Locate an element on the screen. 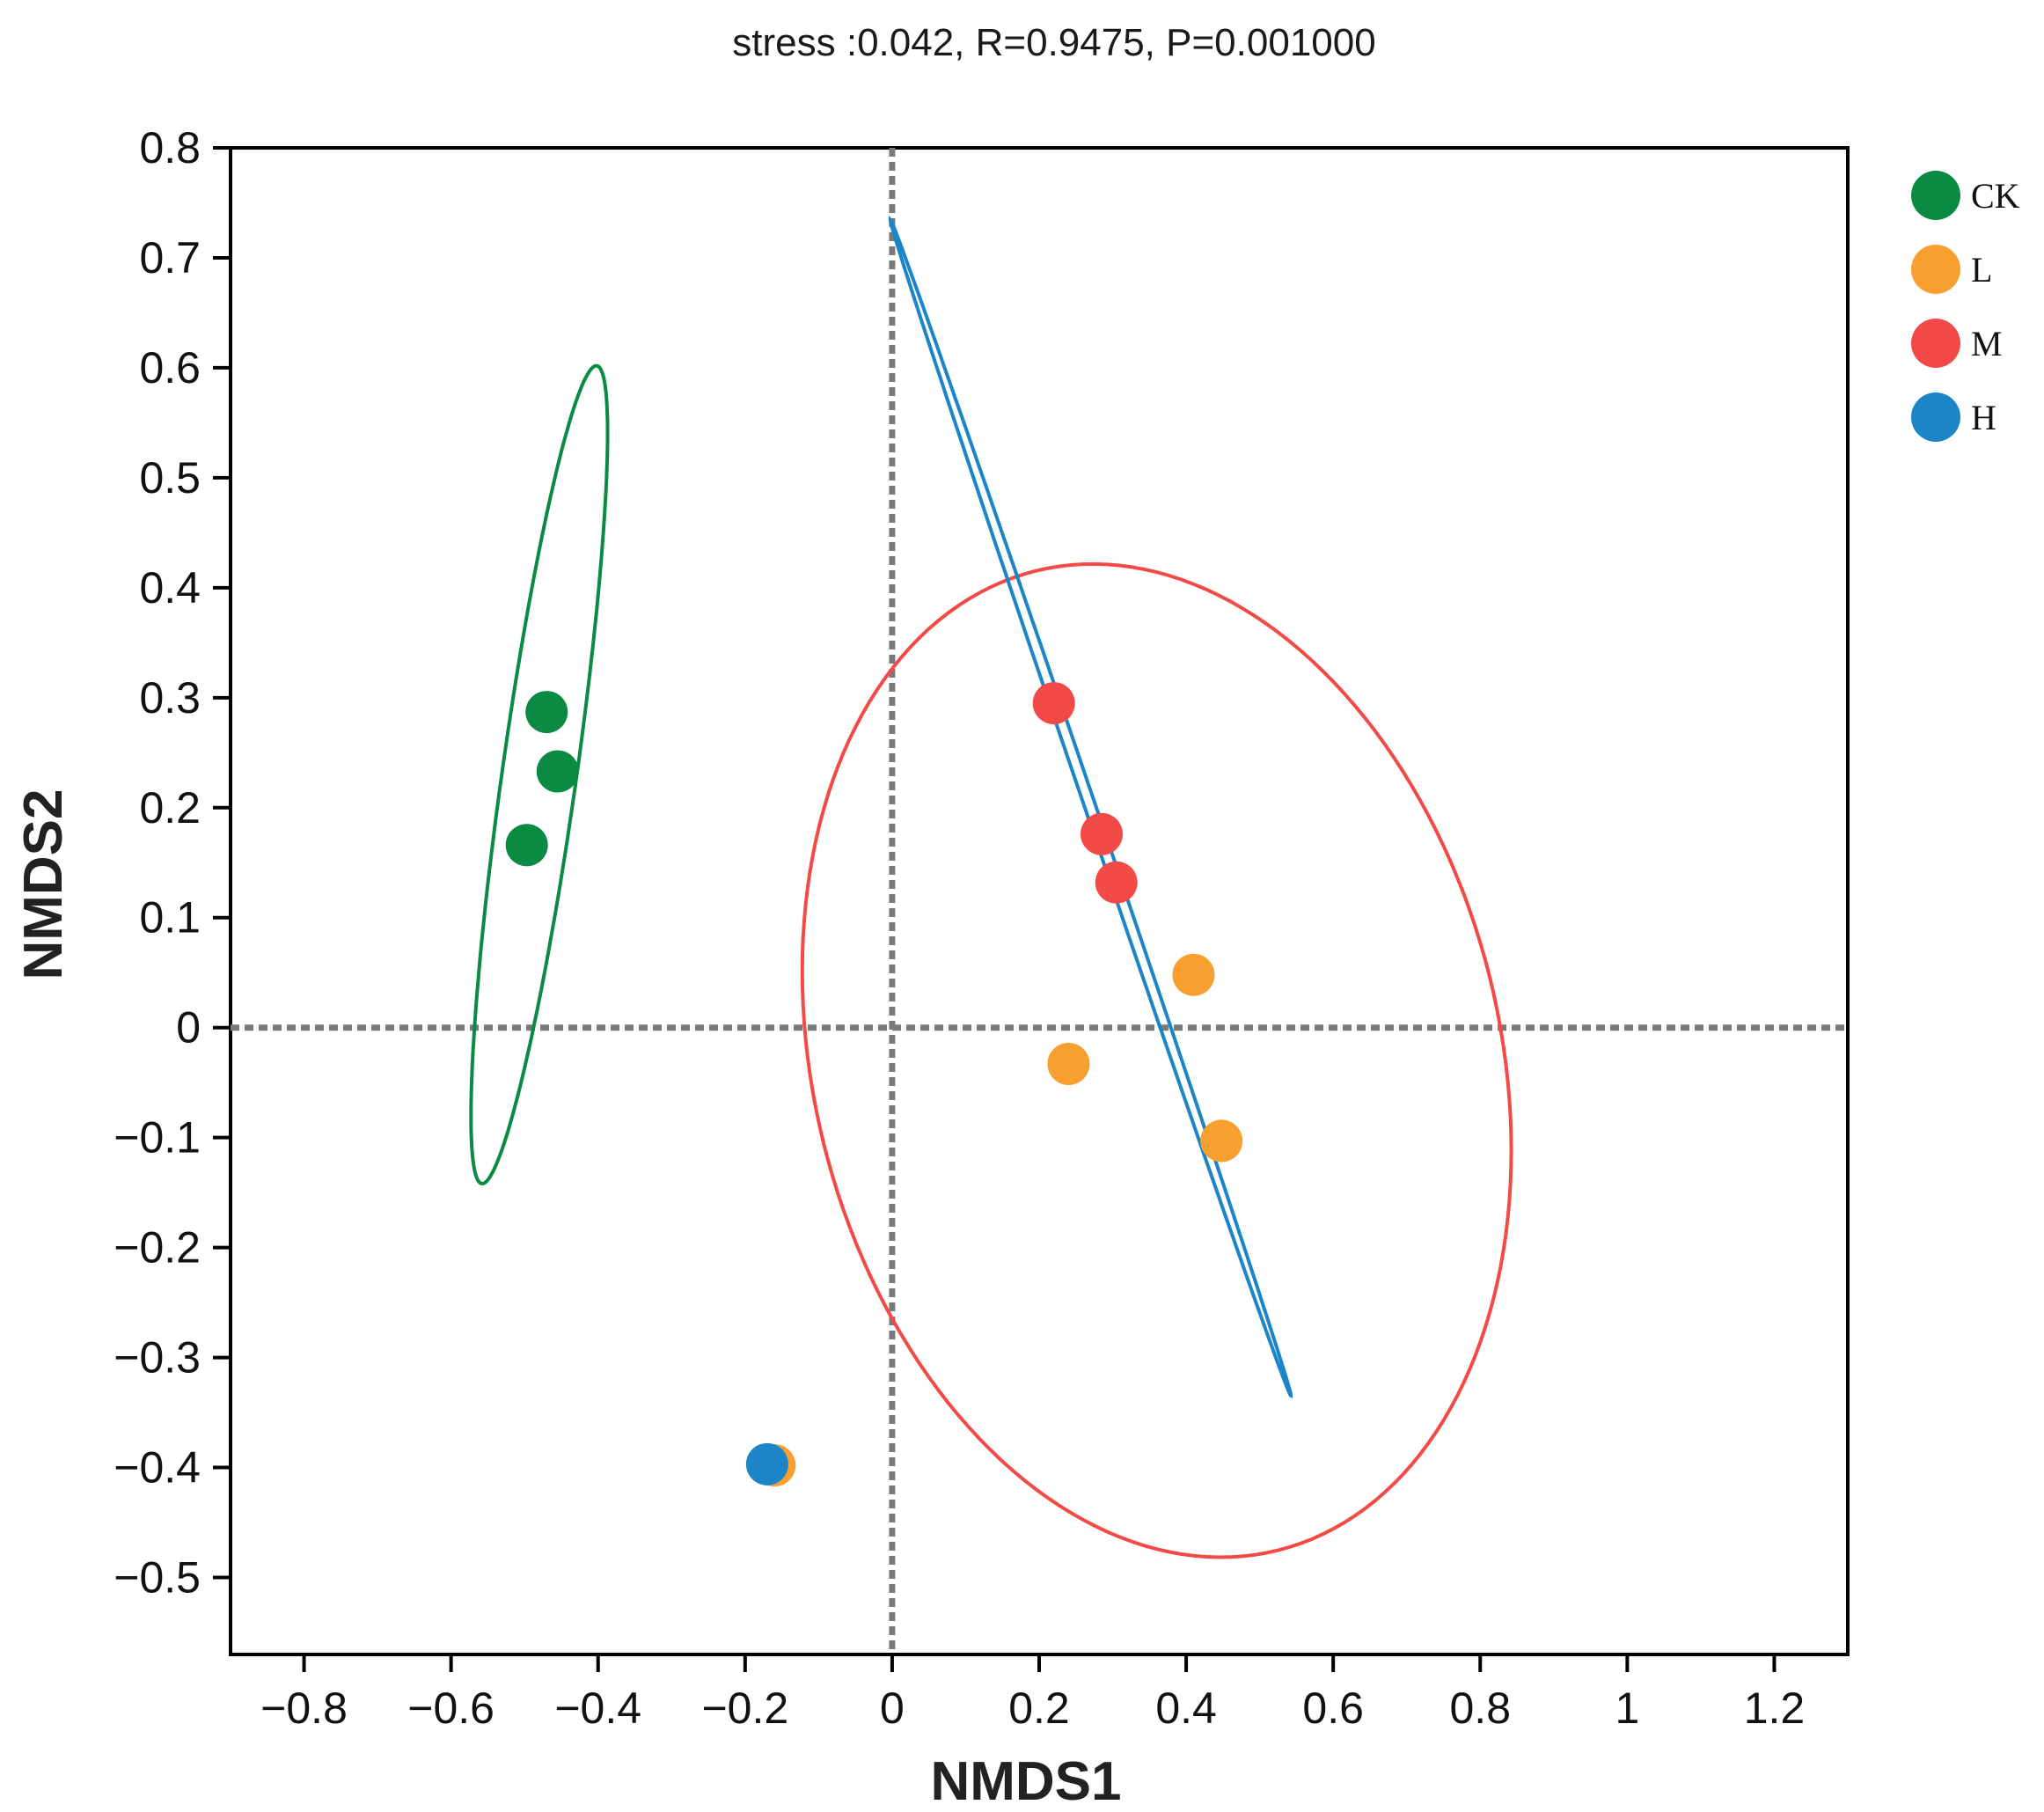  x-tick-label: 0.8 is located at coordinates (1481, 1708).